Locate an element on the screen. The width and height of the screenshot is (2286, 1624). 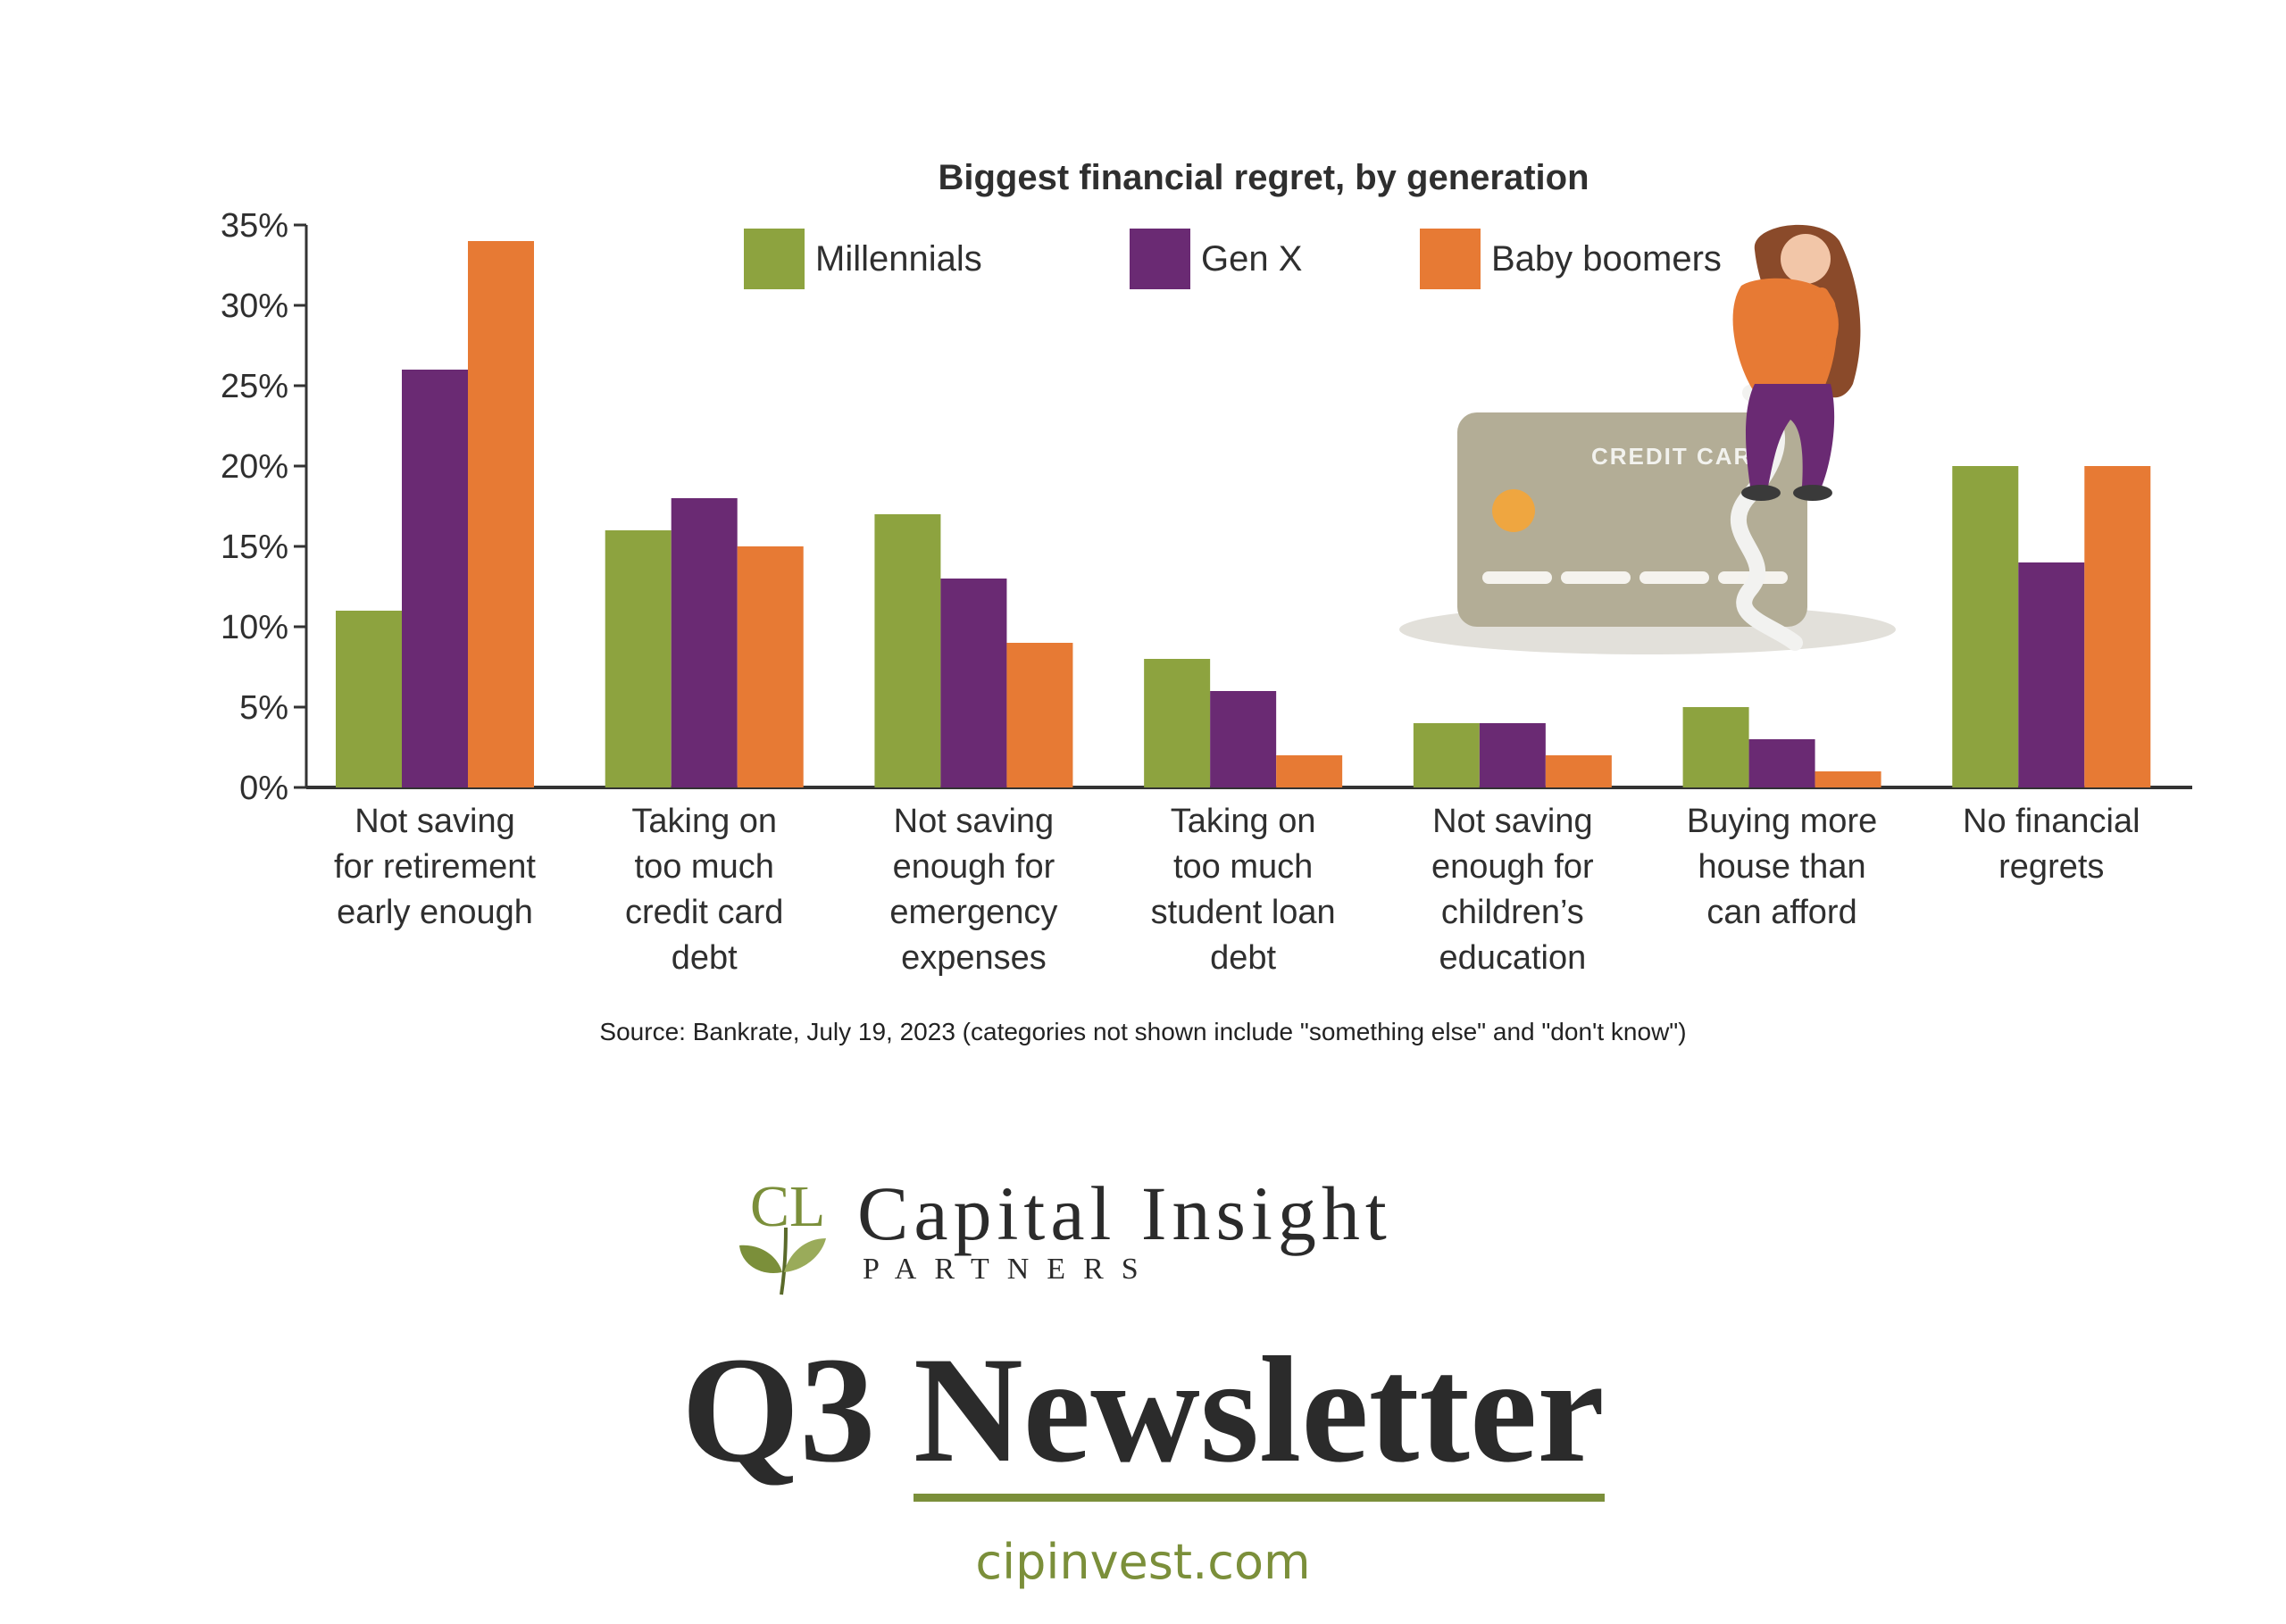
y-tick-label: 5% is located at coordinates (263, 708).